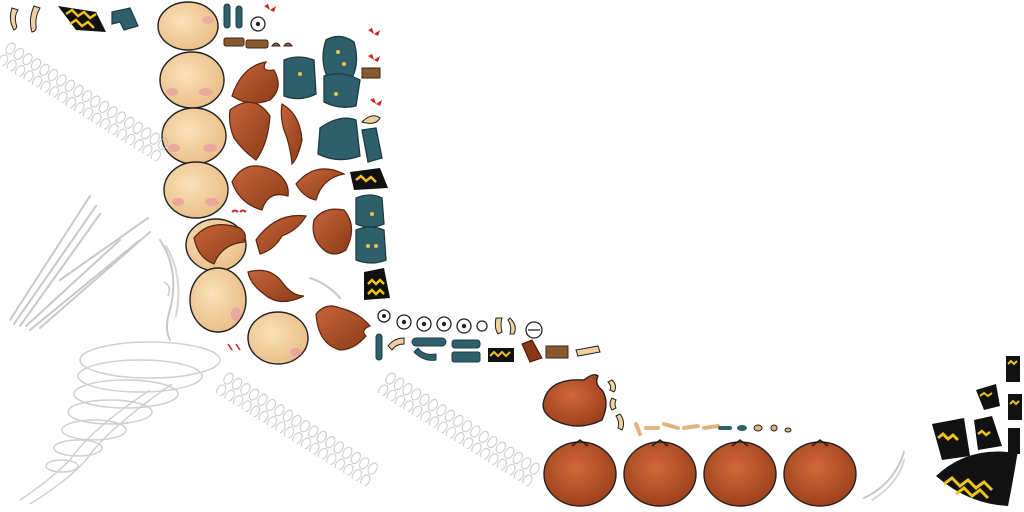 The width and height of the screenshot is (1024, 512). I want to click on hair-sprites, so click(282, 206).